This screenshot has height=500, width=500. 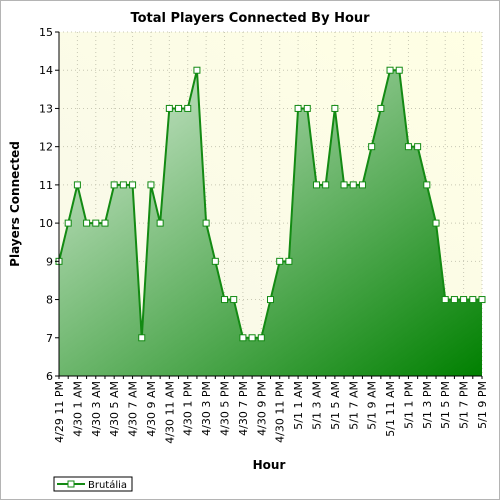 What do you see at coordinates (353, 405) in the screenshot?
I see `x-tick-label: 5/1 7 AM` at bounding box center [353, 405].